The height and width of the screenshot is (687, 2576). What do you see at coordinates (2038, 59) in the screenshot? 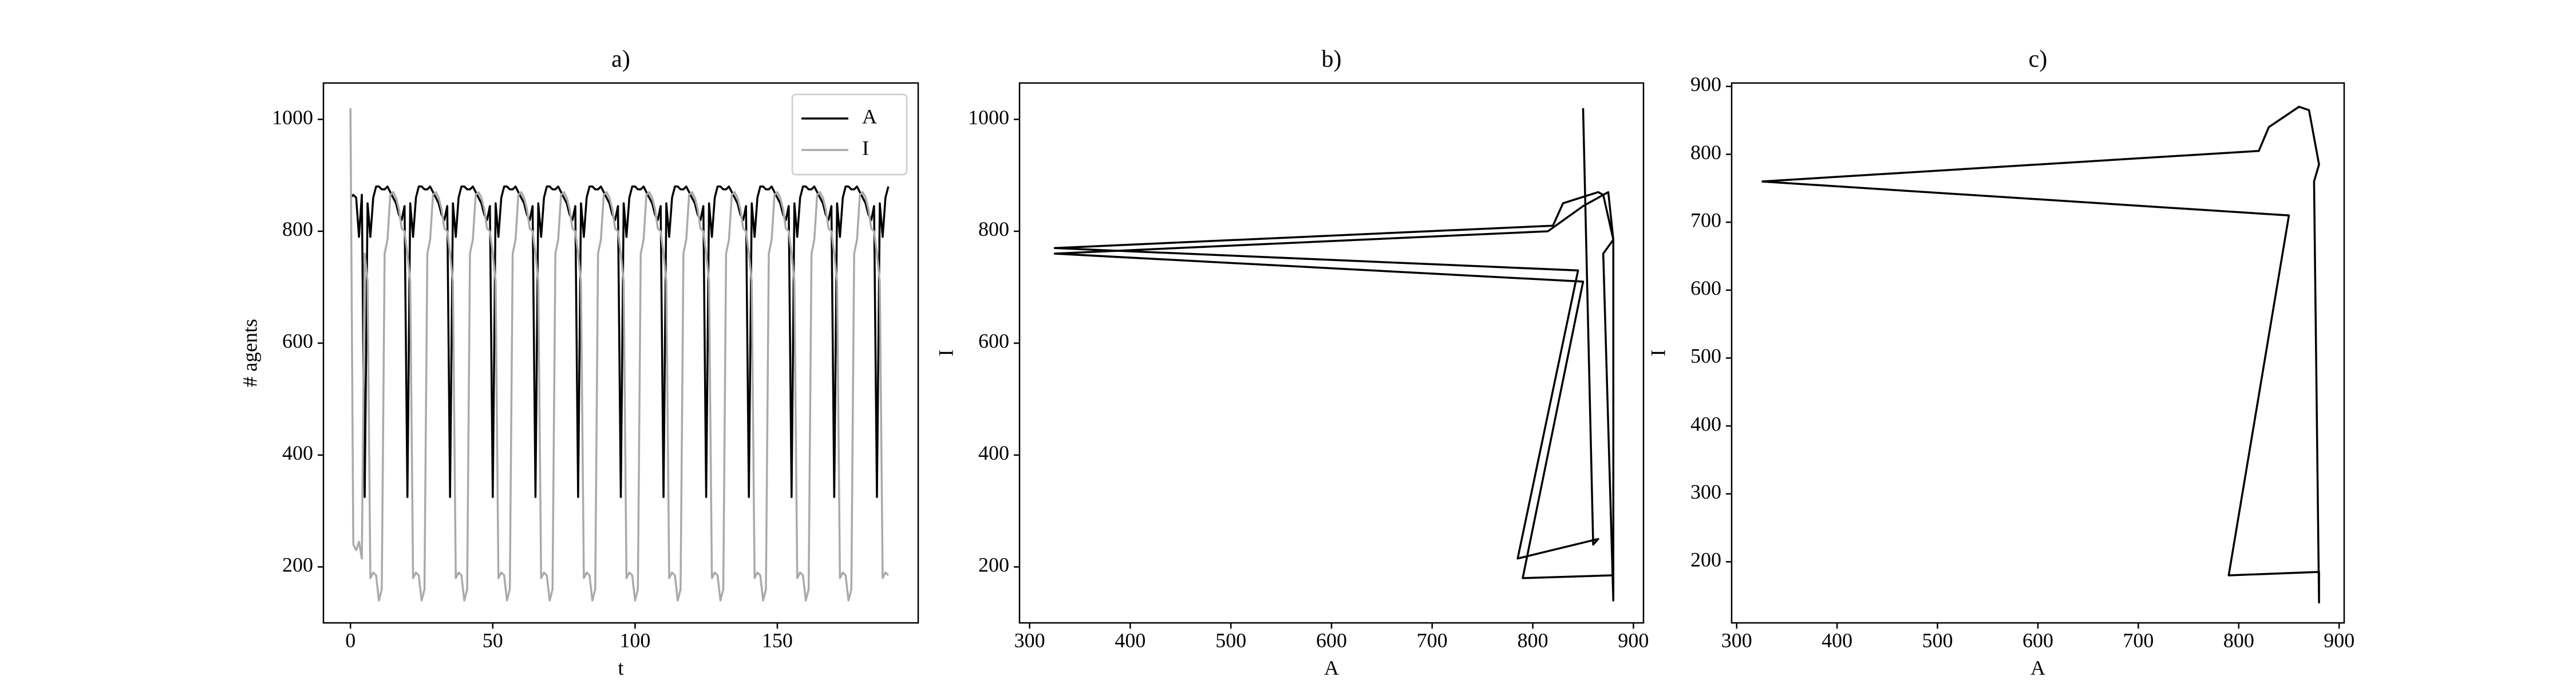
I see `chart-title: c)` at bounding box center [2038, 59].